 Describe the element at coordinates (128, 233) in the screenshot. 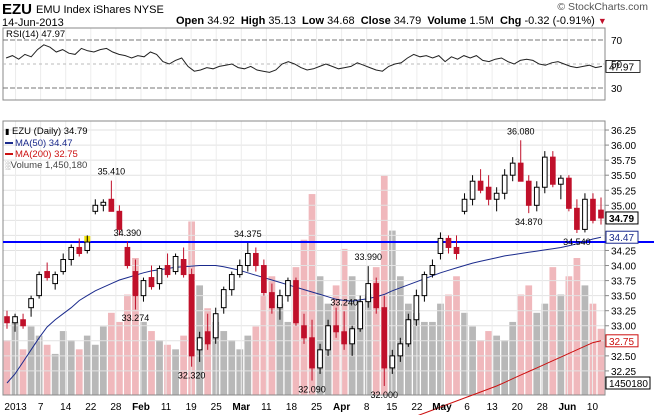

I see `price-annotation: 34.390` at that location.